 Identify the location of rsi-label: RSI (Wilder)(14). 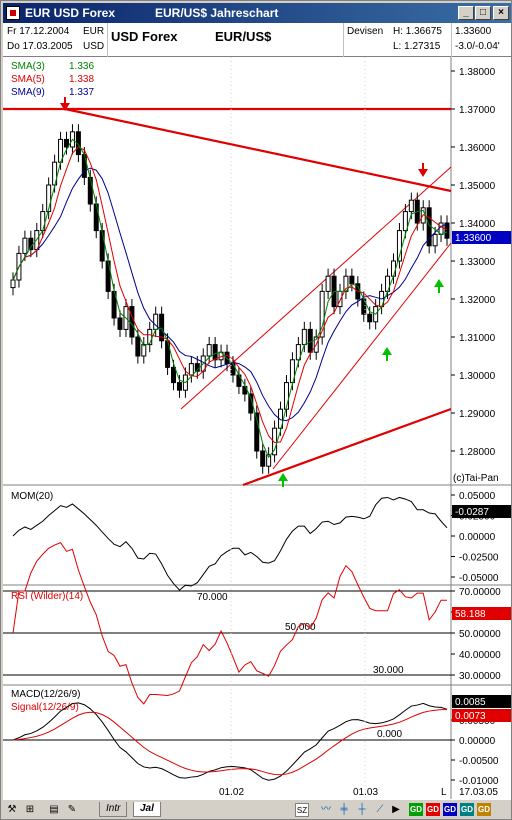
(47, 596).